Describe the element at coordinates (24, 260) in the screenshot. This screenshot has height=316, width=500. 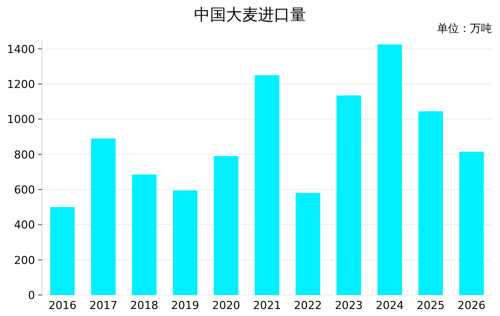
I see `y-tick-label: 200` at that location.